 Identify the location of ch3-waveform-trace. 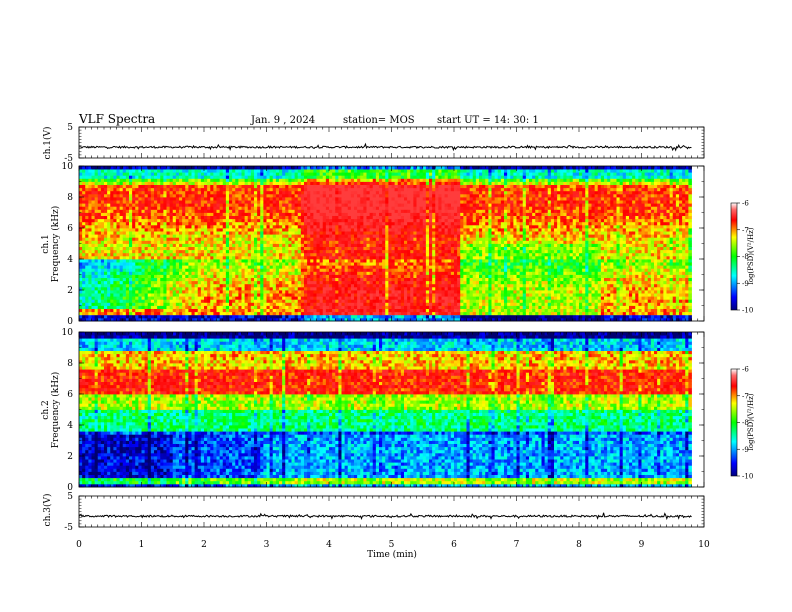
(385, 516).